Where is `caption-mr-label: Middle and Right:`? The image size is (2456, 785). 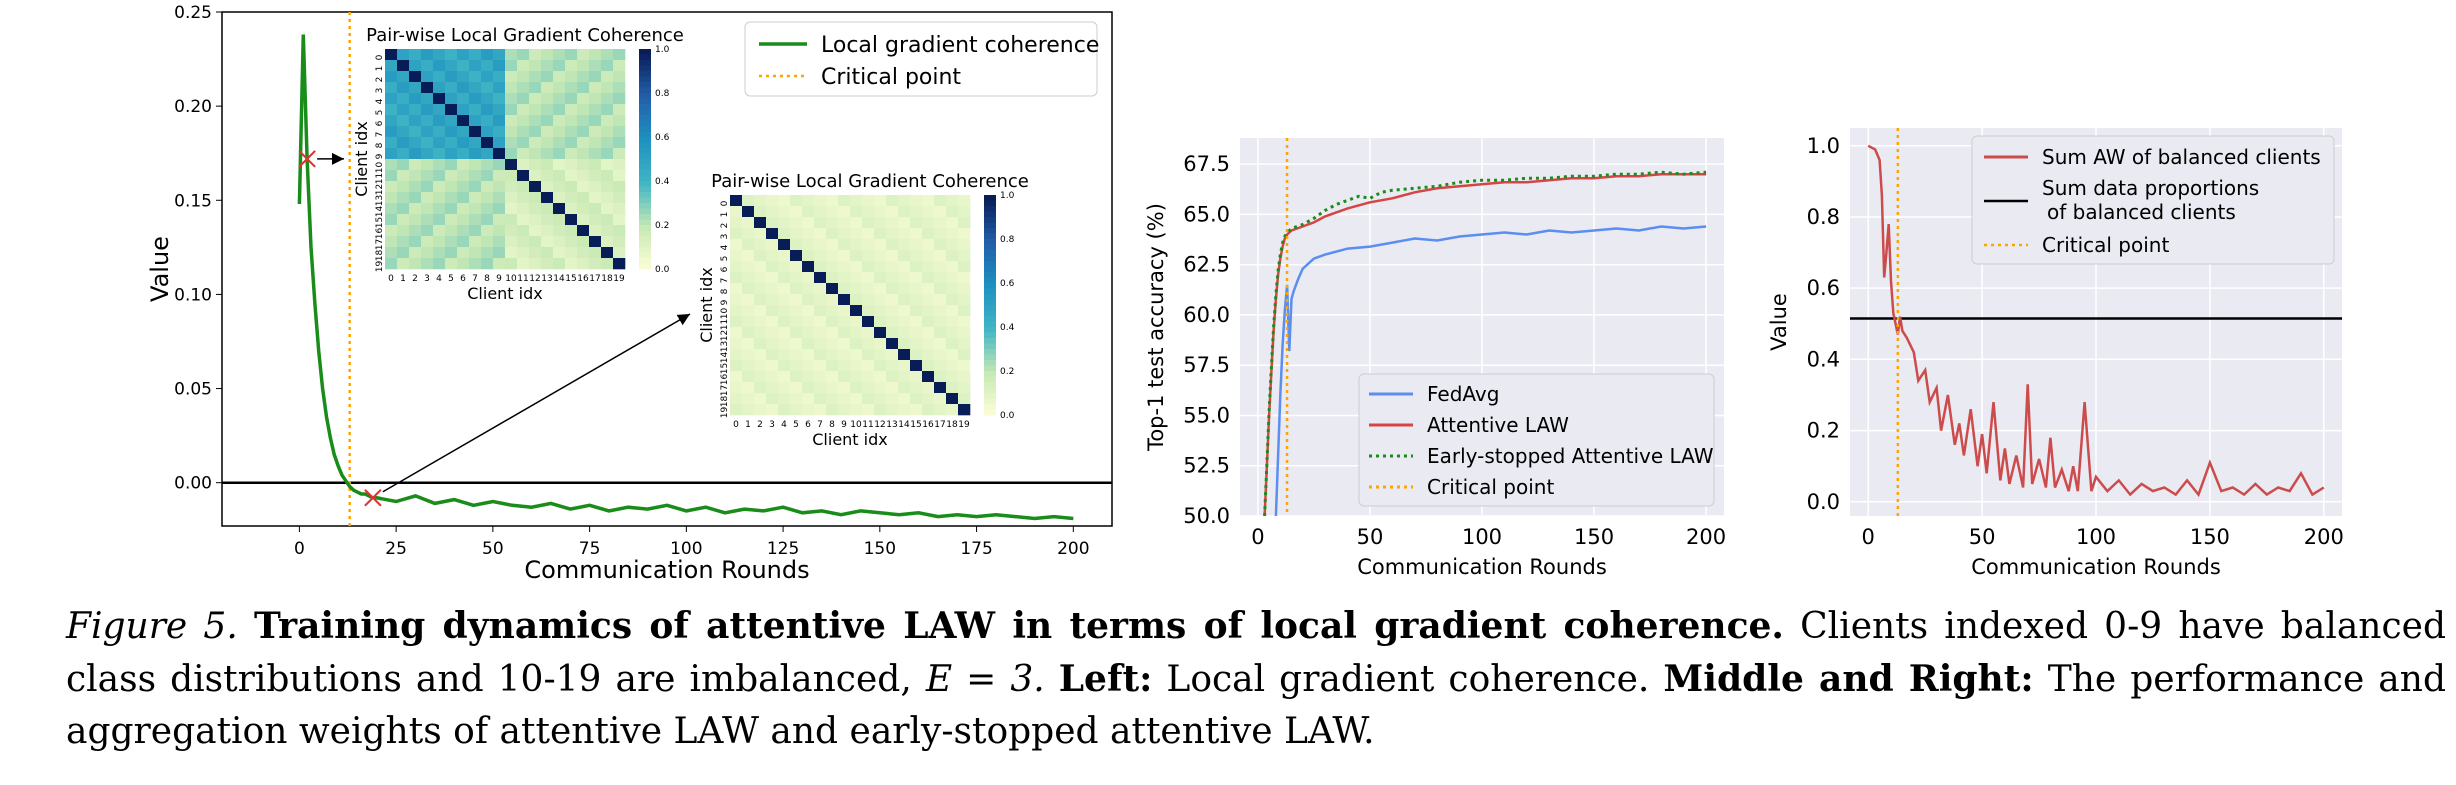 caption-mr-label: Middle and Right: is located at coordinates (1848, 679).